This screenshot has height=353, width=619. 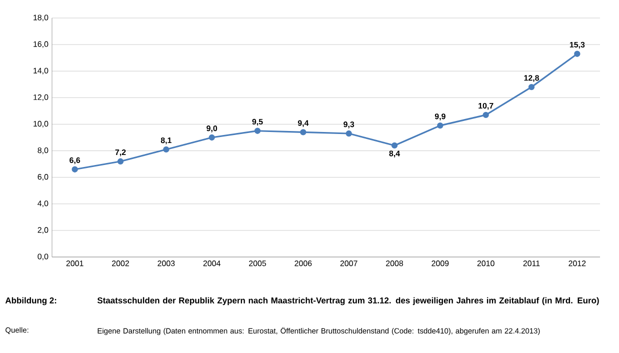 What do you see at coordinates (348, 301) in the screenshot?
I see `text: Staatsschulden der Republik Zypern nach Maastricht-Vertrag zum 31.12. des jeweiligen Jahres im Zeitablauf (in Mrd. Euro)` at bounding box center [348, 301].